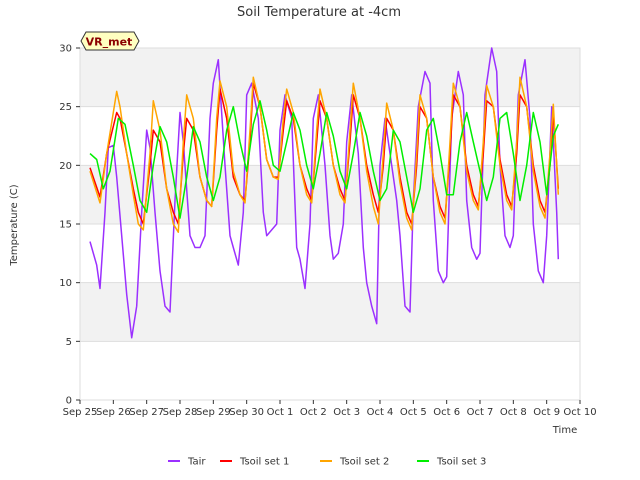 The image size is (640, 480). Describe the element at coordinates (146, 412) in the screenshot. I see `x-tick-label: Sep 27` at that location.